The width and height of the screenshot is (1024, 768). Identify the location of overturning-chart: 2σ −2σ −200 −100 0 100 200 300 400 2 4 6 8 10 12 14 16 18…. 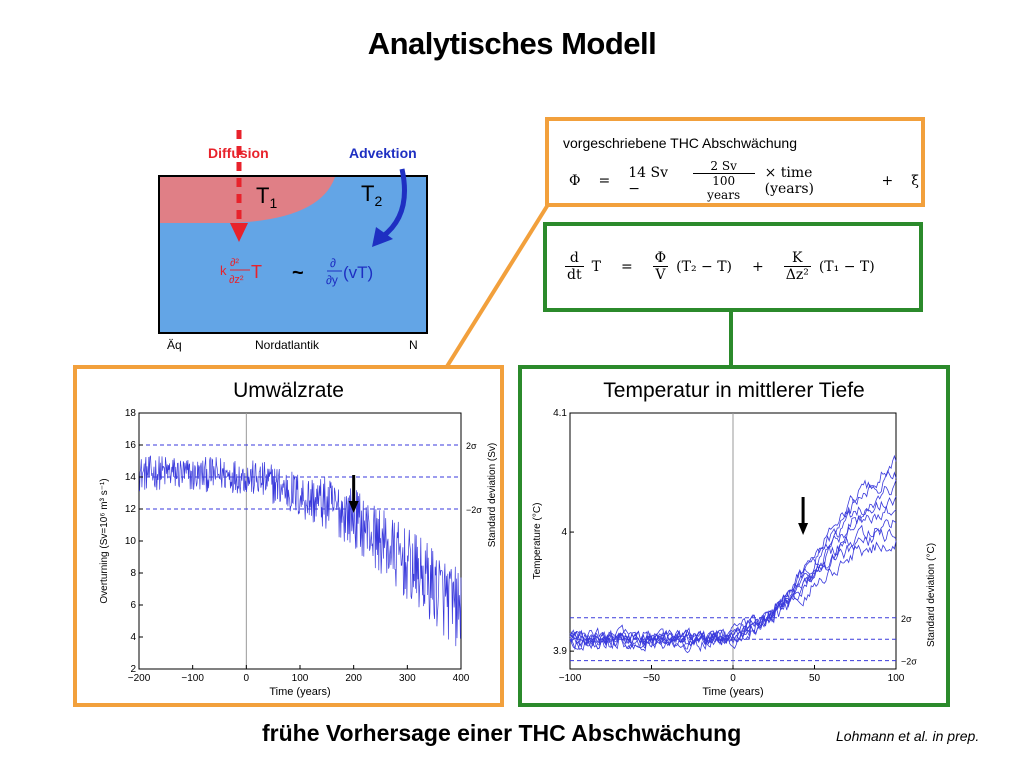
(298, 553).